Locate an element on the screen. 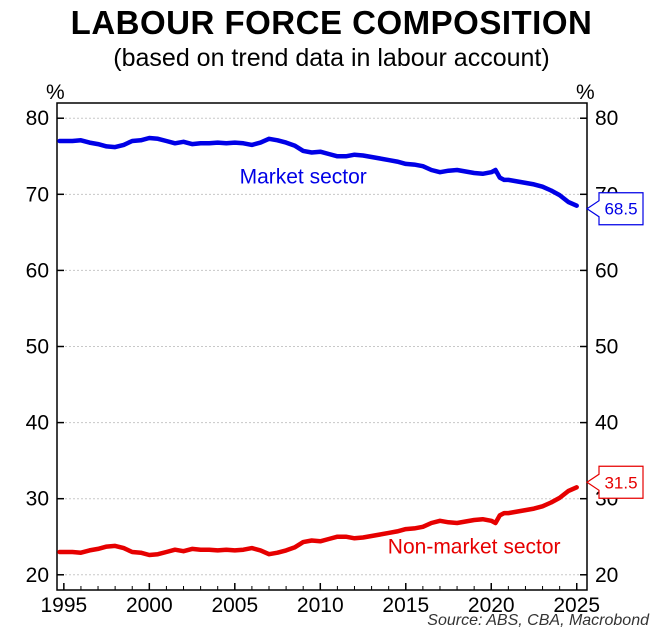  y-tick-label-right: 20 is located at coordinates (606, 575).